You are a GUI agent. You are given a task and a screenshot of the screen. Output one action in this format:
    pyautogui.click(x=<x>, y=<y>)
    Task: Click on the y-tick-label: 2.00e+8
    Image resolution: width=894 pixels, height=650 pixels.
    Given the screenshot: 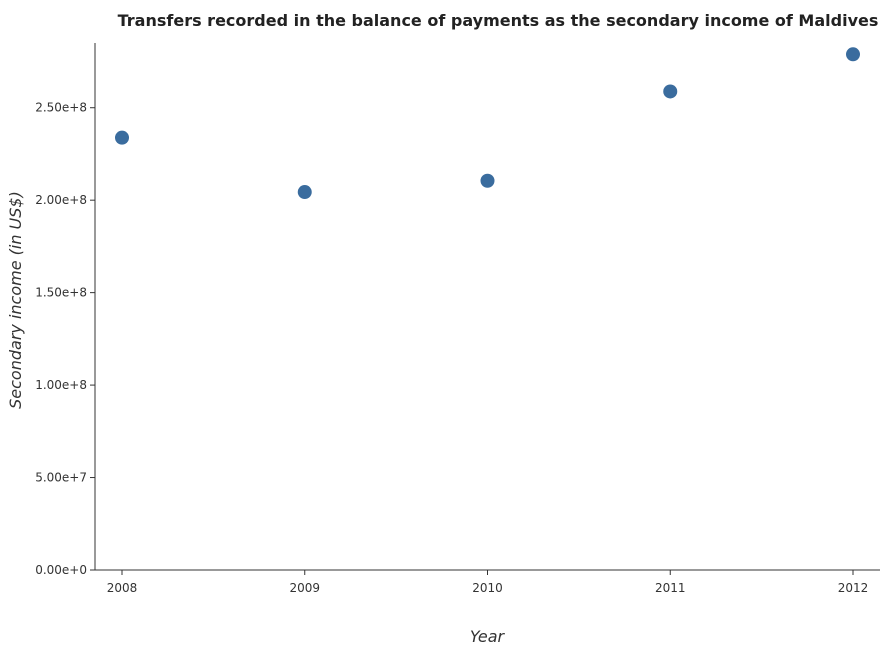 What is the action you would take?
    pyautogui.click(x=61, y=200)
    